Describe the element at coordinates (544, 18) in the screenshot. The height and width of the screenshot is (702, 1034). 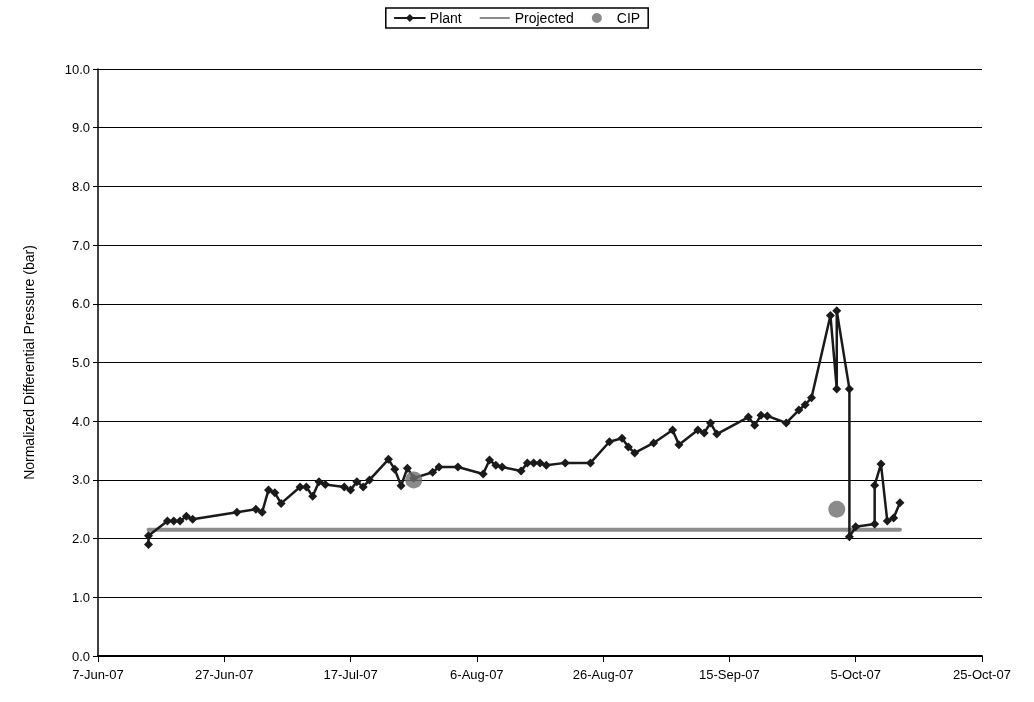
I see `legend-label: Projected` at that location.